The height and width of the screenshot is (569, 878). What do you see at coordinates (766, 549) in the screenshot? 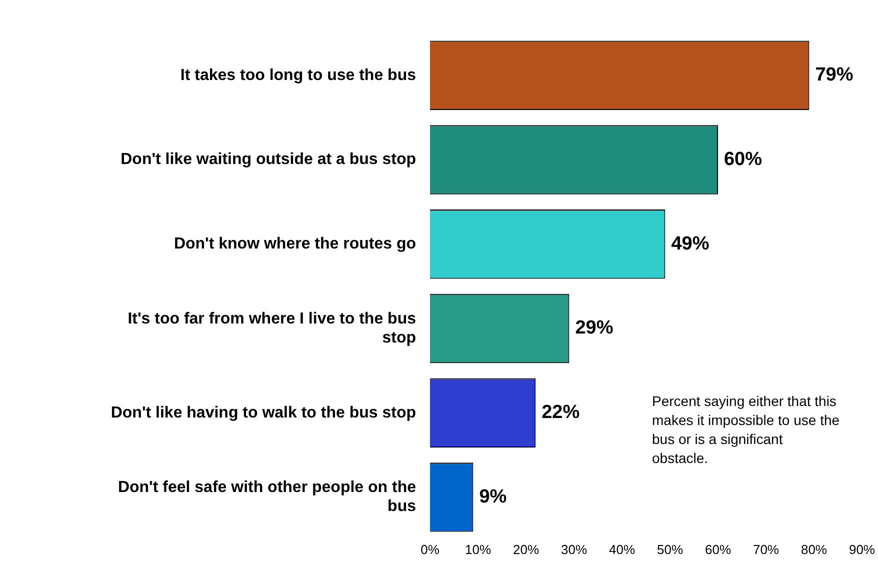
I see `x-tick-label: 70%` at bounding box center [766, 549].